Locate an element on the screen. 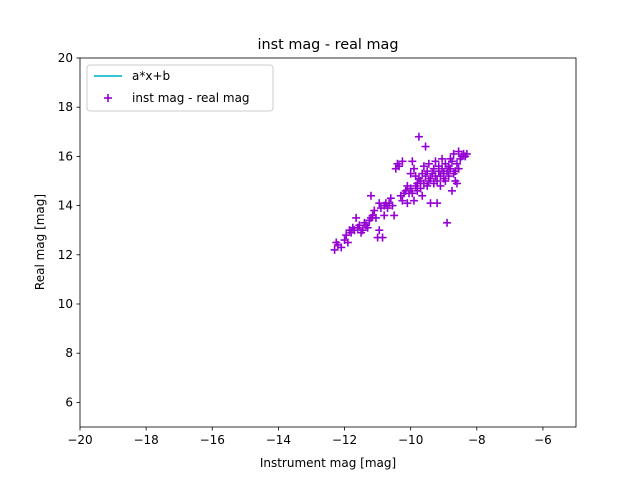 This screenshot has height=480, width=640. chart-title: inst mag - real mag is located at coordinates (328, 45).